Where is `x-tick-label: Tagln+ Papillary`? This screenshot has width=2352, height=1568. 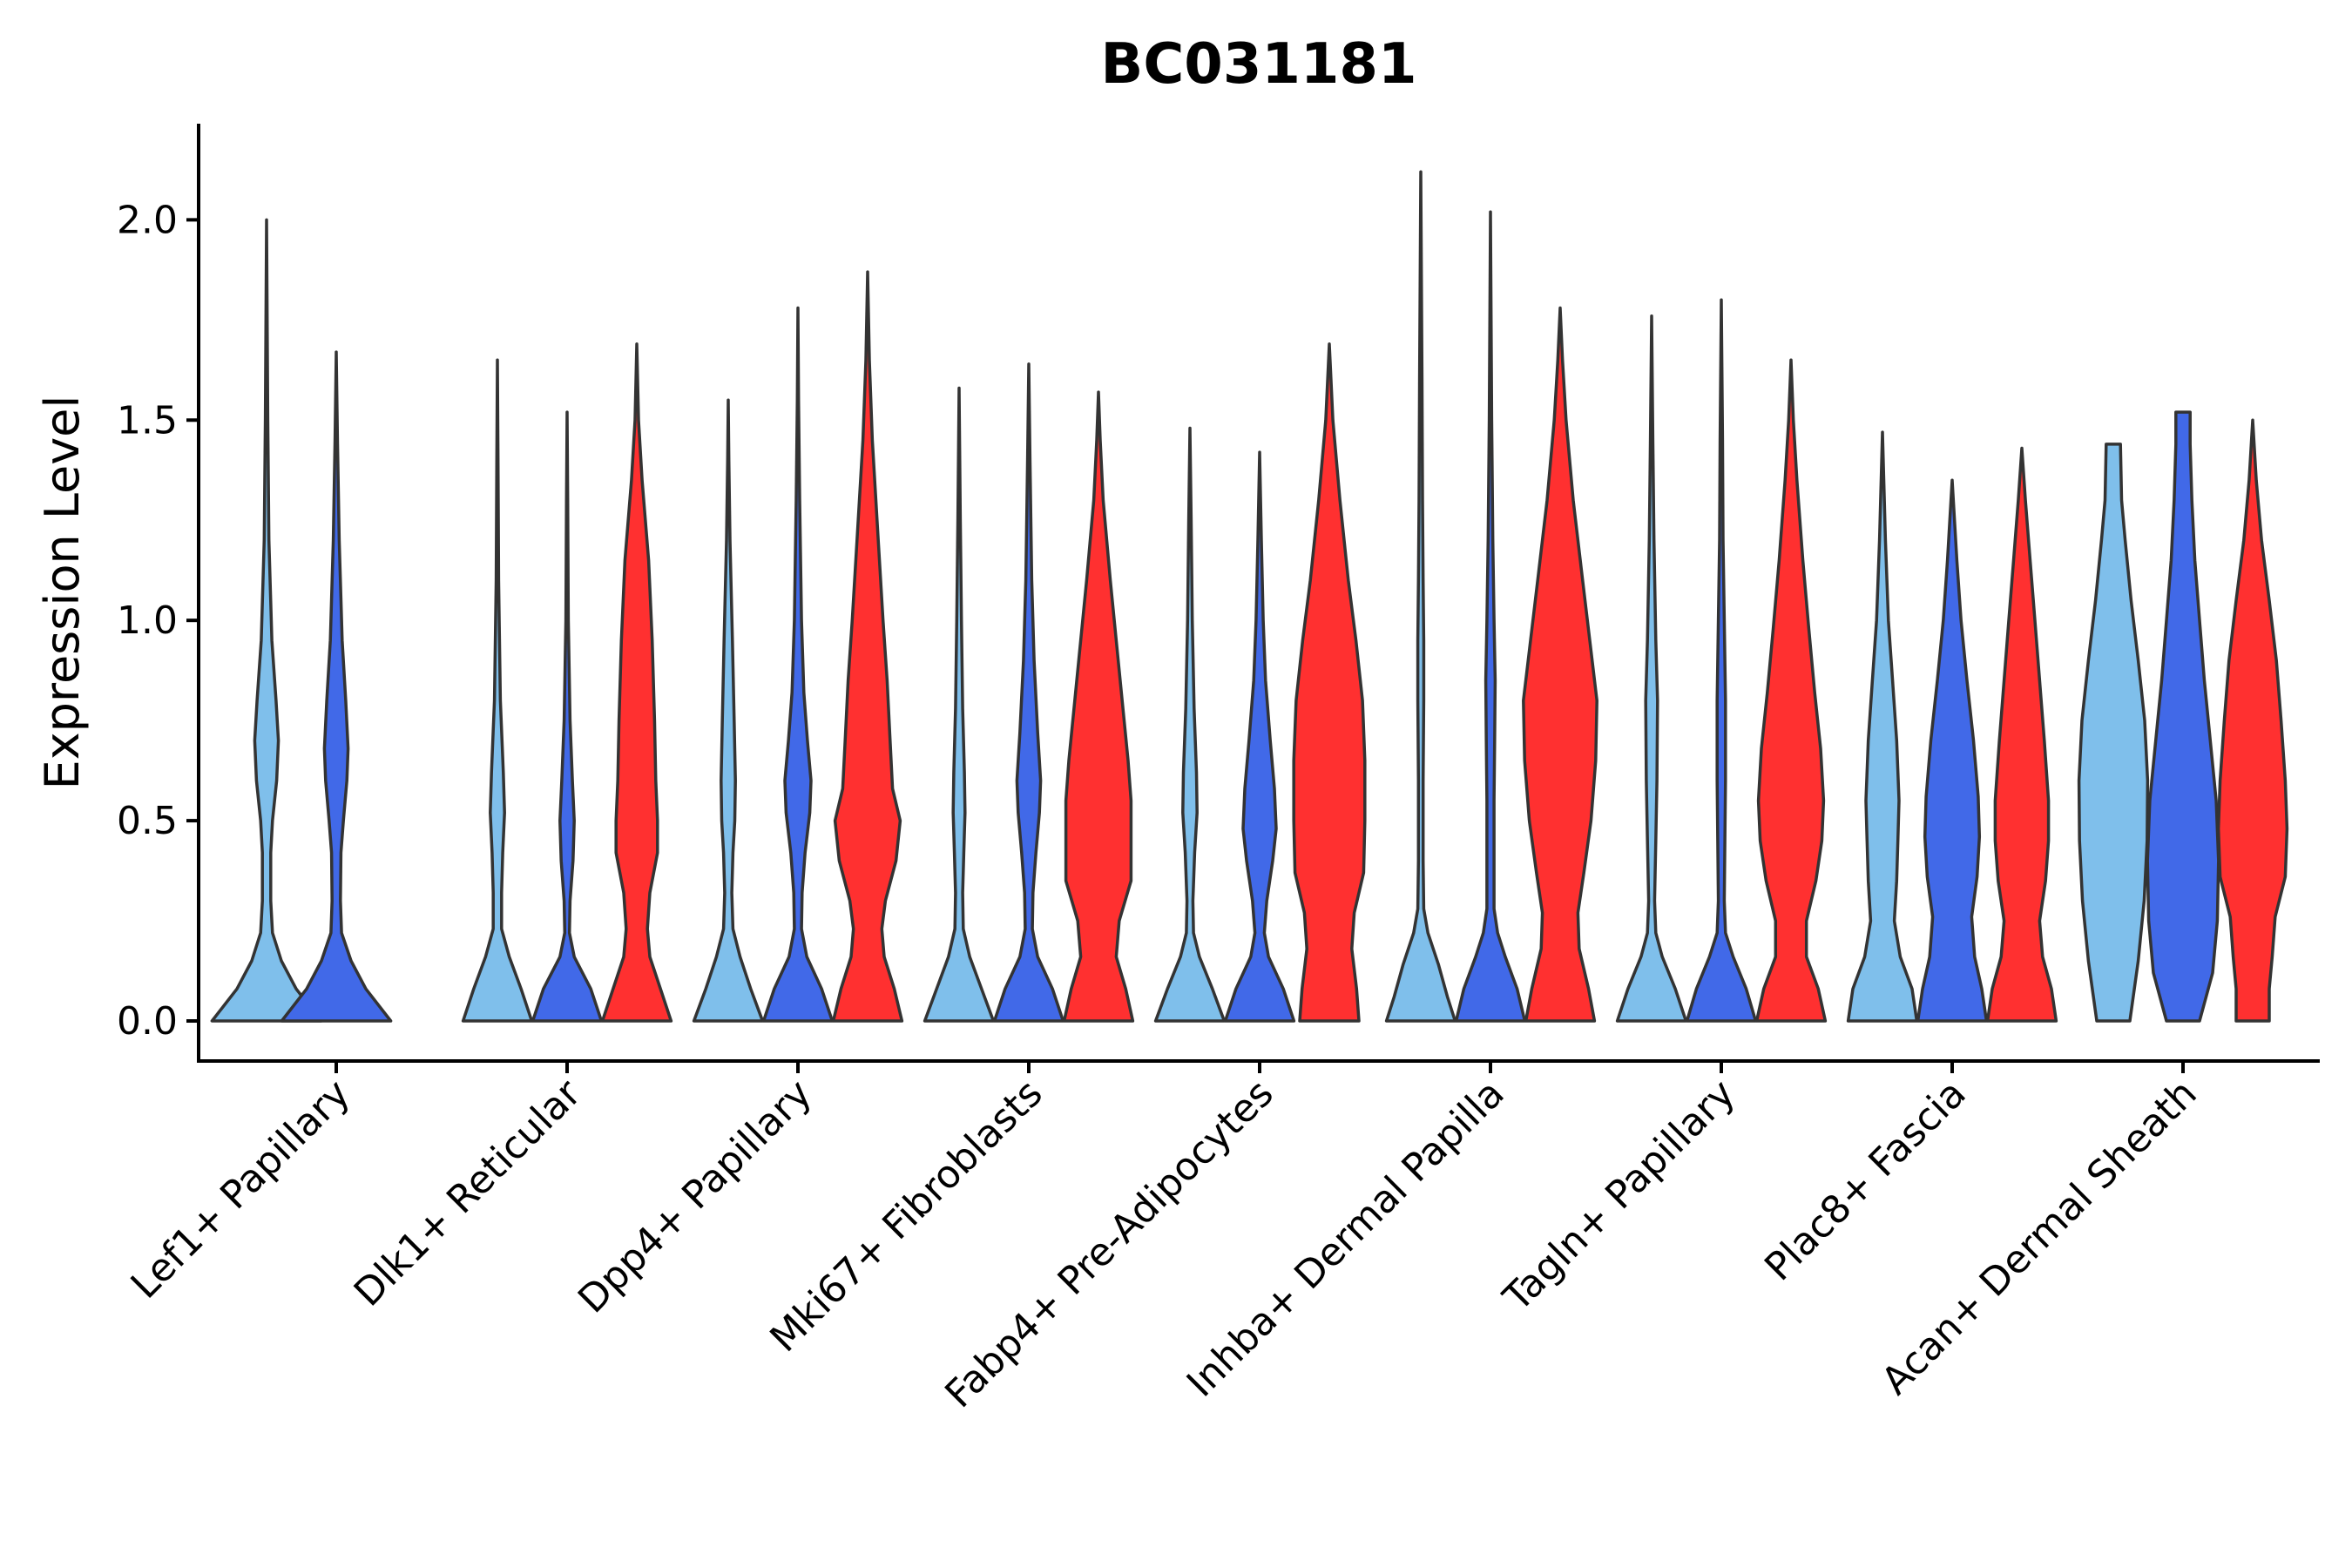 x-tick-label: Tagln+ Papillary is located at coordinates (1619, 1196).